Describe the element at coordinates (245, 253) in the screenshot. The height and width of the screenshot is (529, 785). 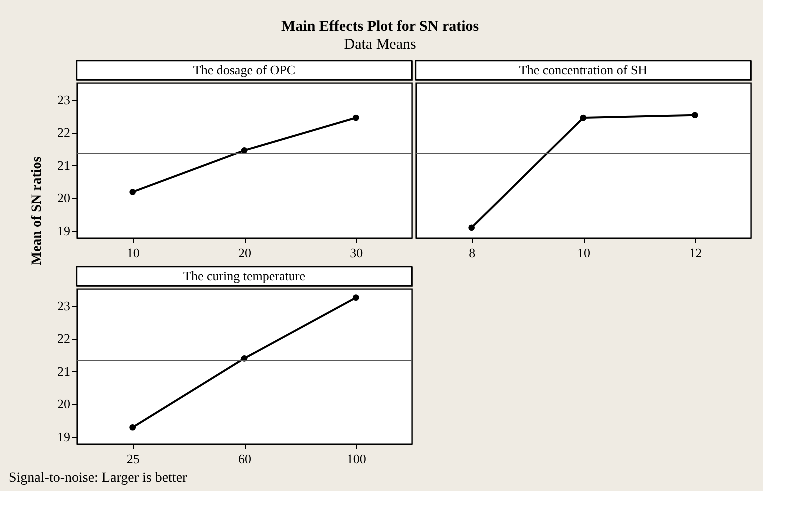
I see `x-tick-label: 20` at that location.